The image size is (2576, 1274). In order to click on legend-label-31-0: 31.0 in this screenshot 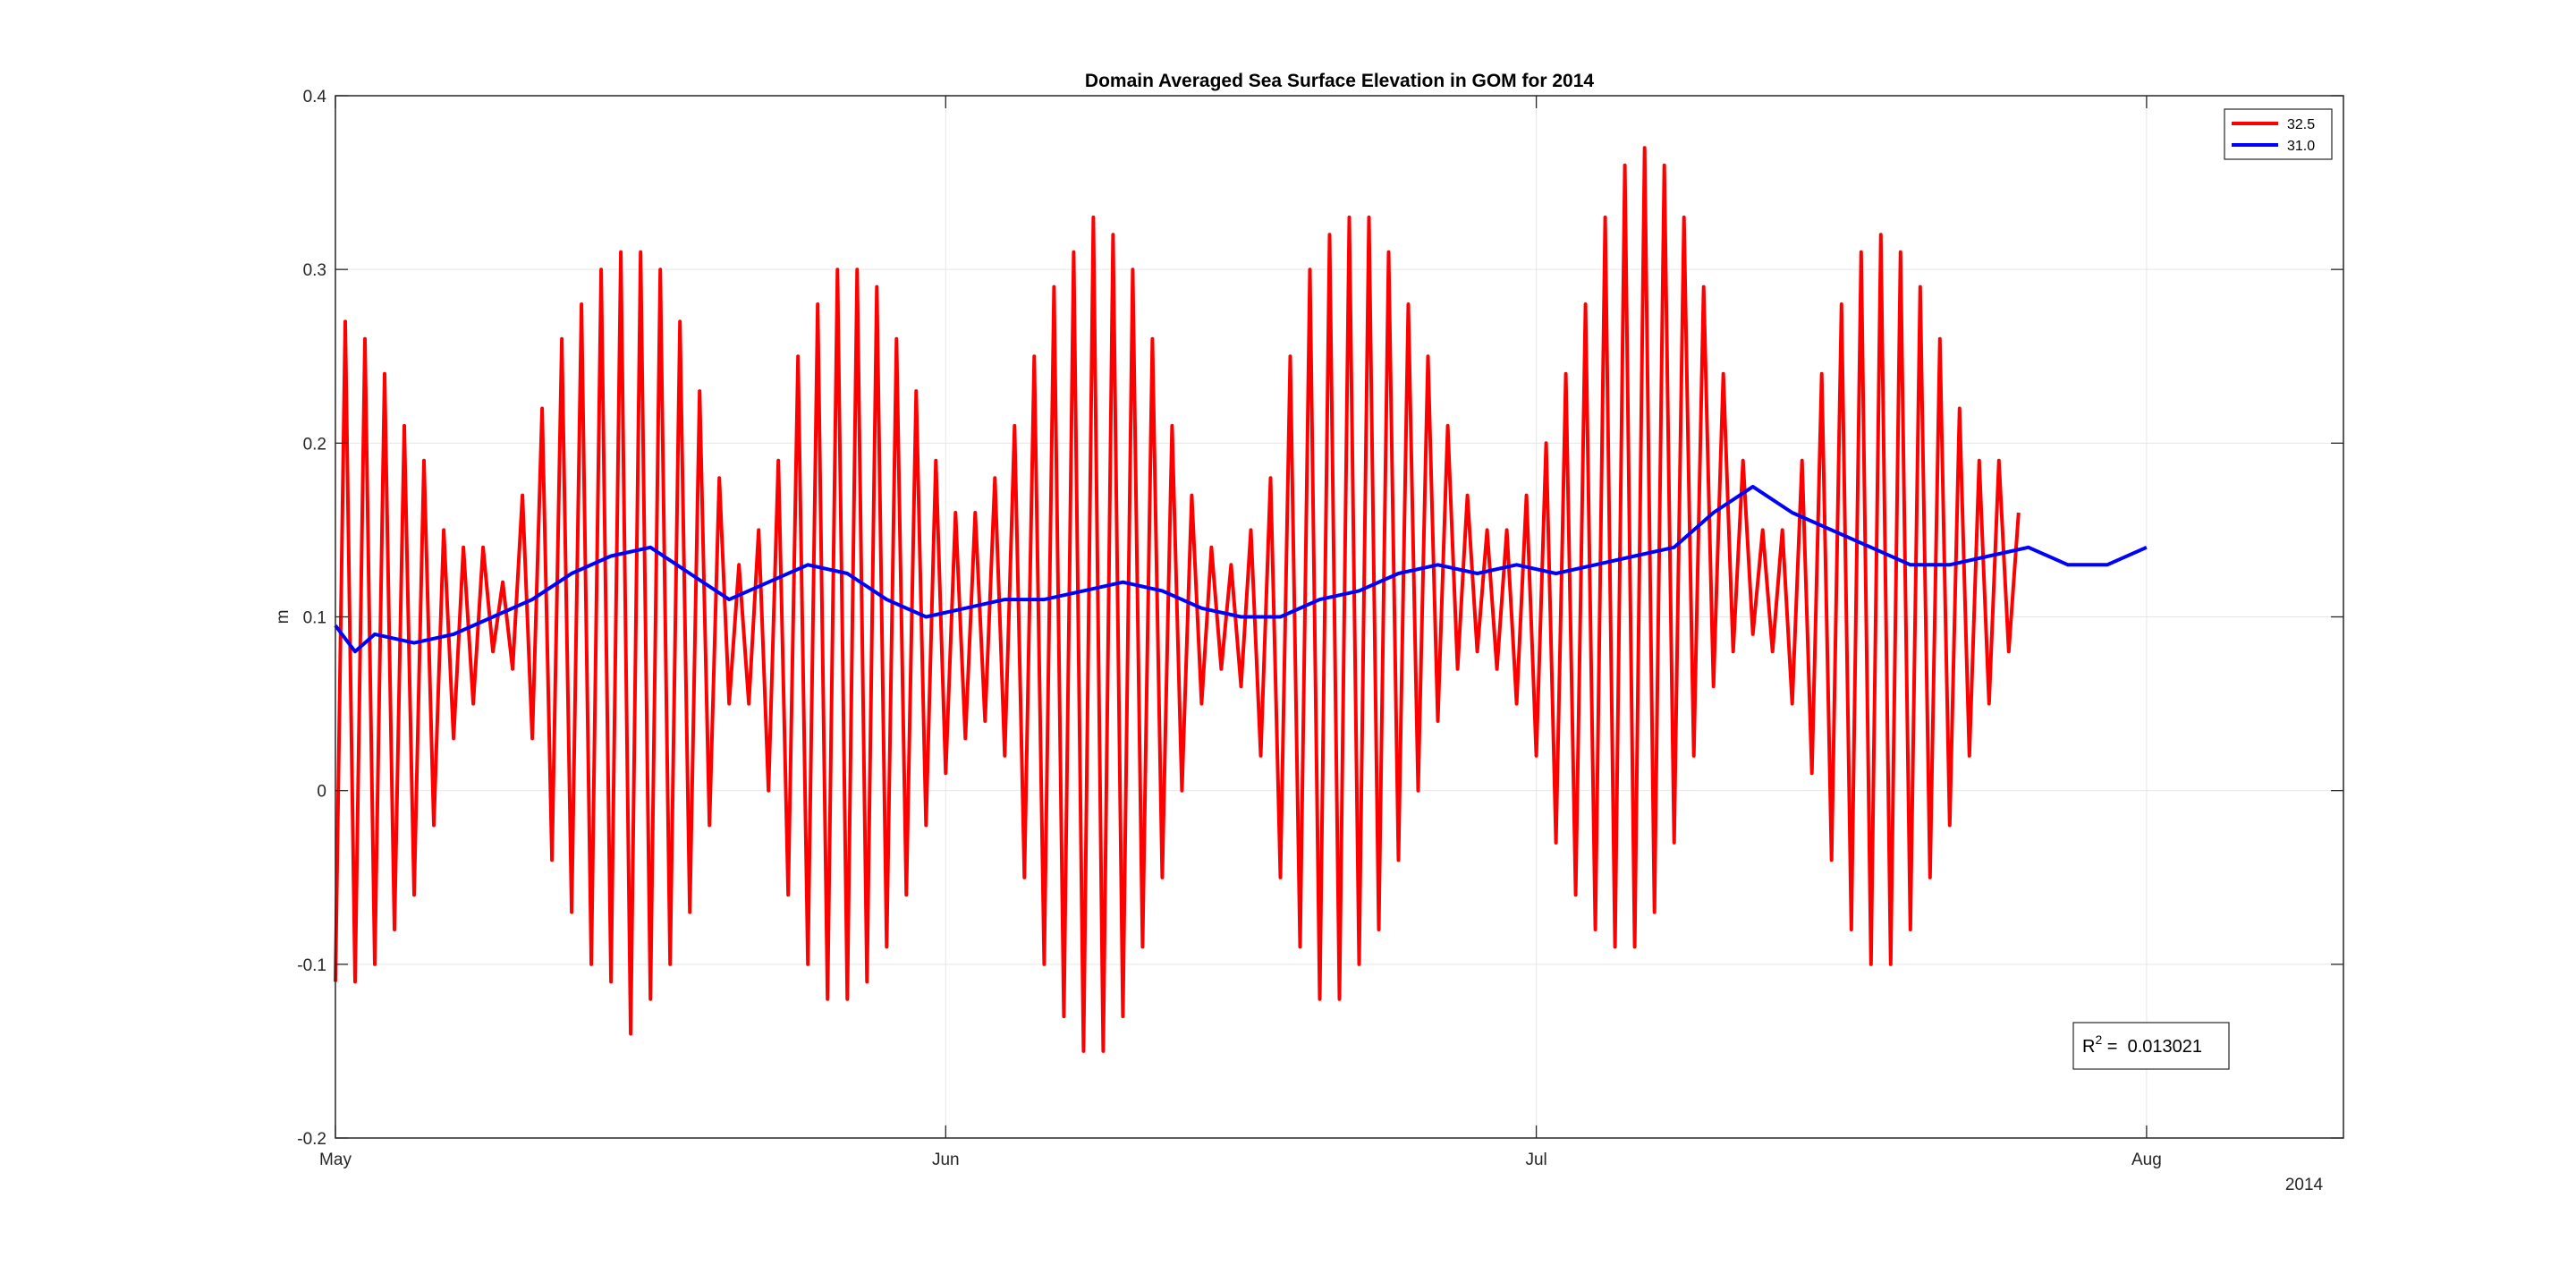, I will do `click(2301, 146)`.